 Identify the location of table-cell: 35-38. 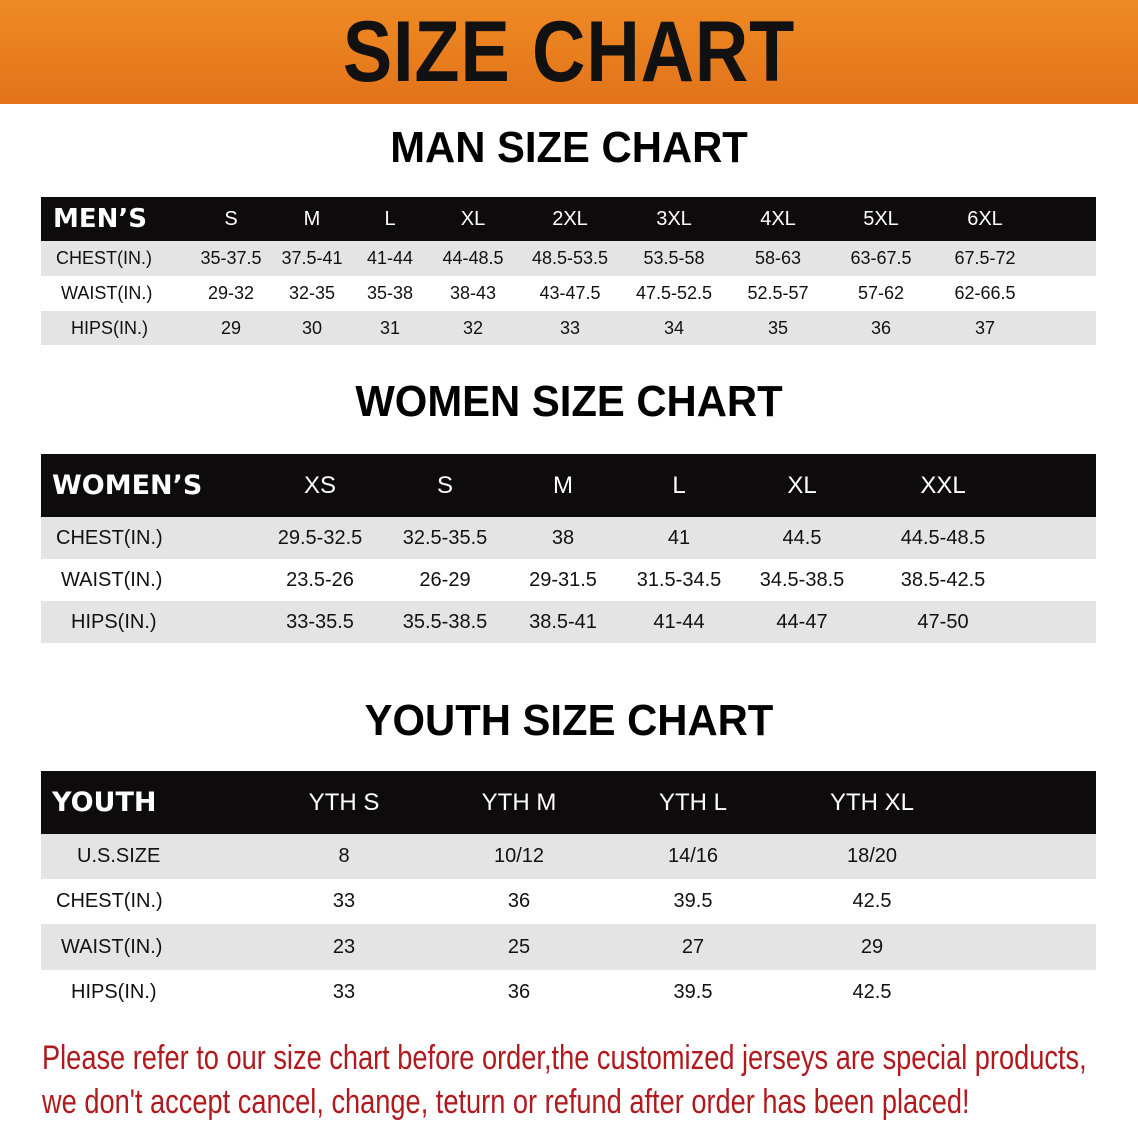
(390, 293).